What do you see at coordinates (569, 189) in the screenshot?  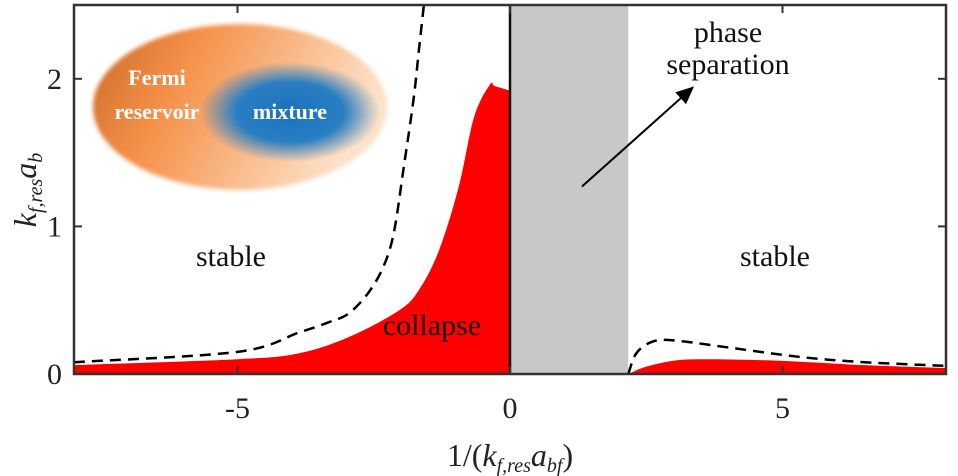 I see `phase-separation-band` at bounding box center [569, 189].